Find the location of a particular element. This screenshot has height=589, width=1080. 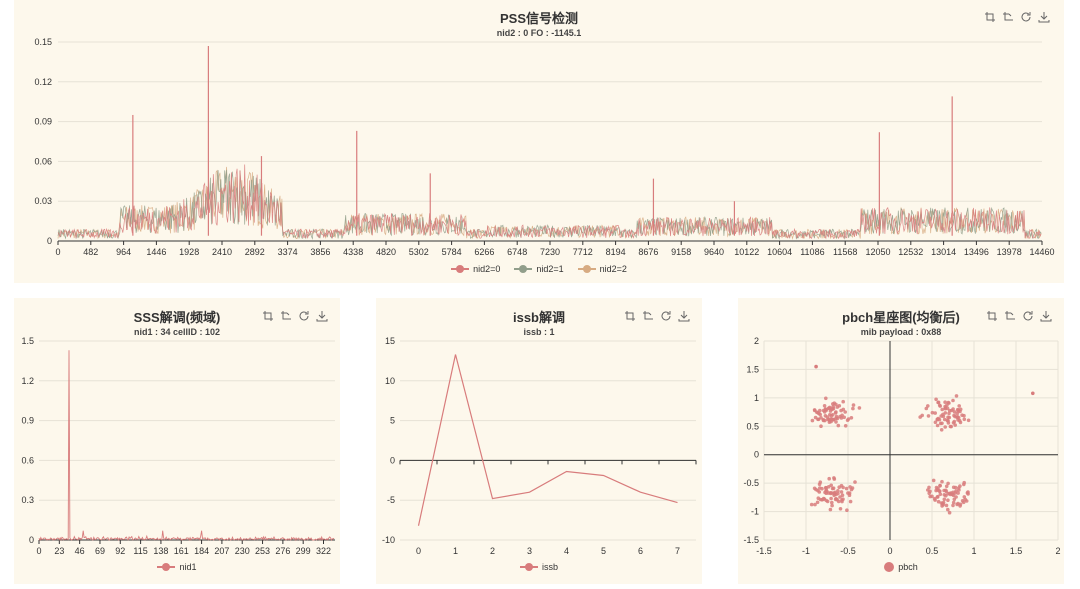

y-tick-label: 0 is located at coordinates (31, 540).